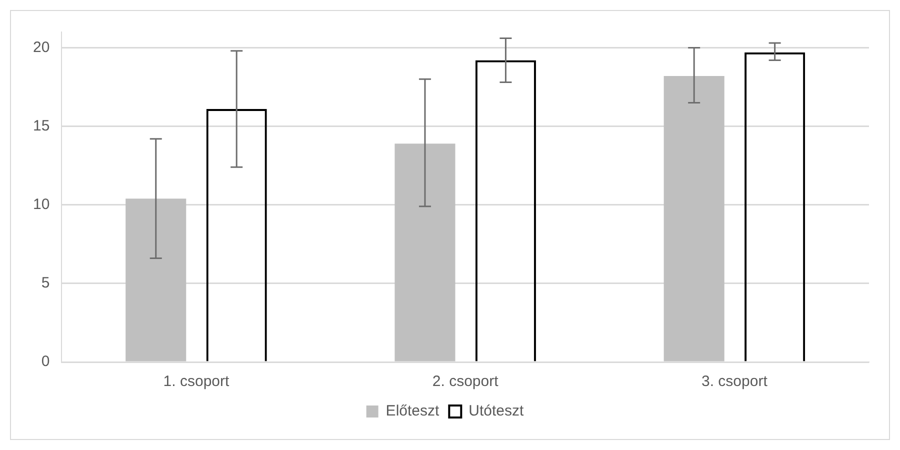  What do you see at coordinates (496, 411) in the screenshot?
I see `legend-label: Utóteszt` at bounding box center [496, 411].